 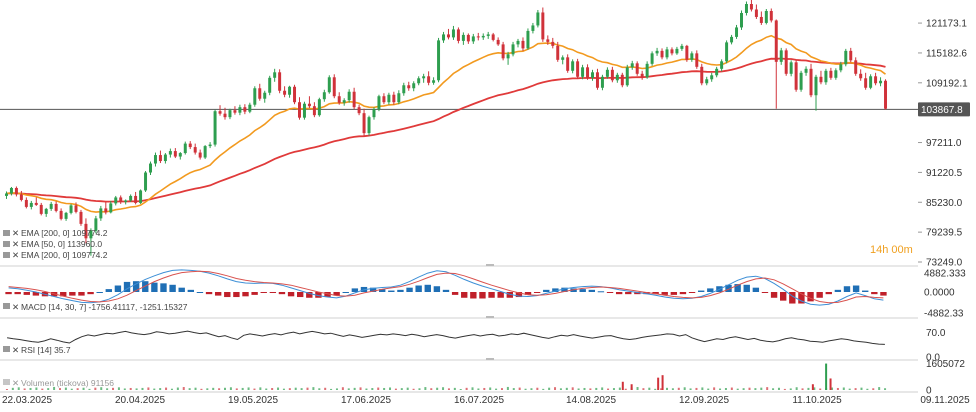 What do you see at coordinates (485, 378) in the screenshot?
I see `volume-pane: 1605072 0` at bounding box center [485, 378].